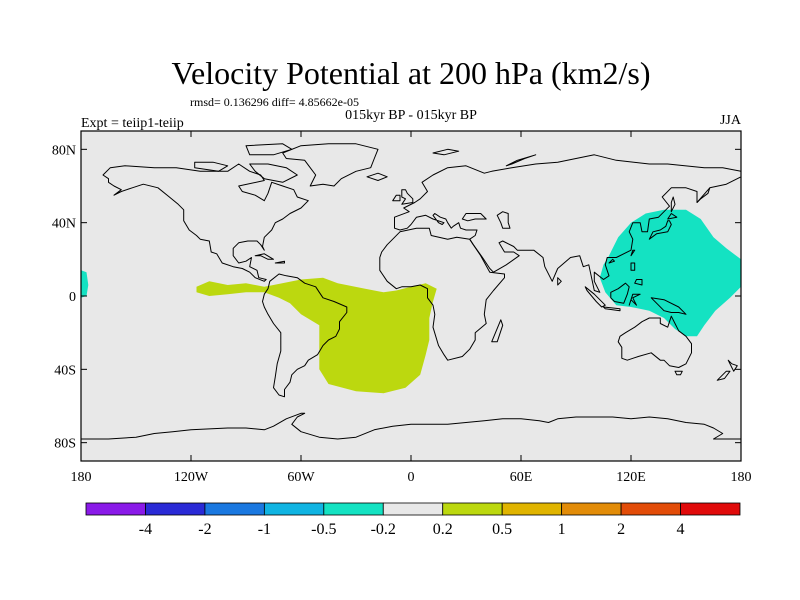 This screenshot has height=600, width=800. I want to click on subtitle-left: Expt = teiip1-teiip, so click(132, 123).